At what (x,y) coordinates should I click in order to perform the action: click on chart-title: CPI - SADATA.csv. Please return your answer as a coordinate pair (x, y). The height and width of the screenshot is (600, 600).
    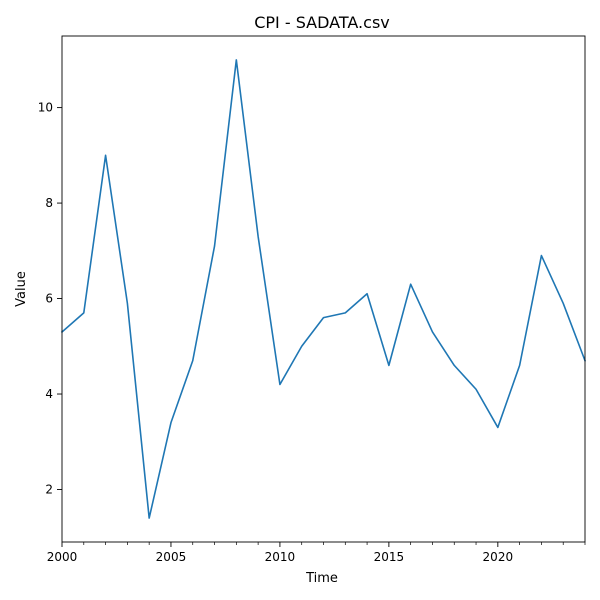
    Looking at the image, I should click on (322, 22).